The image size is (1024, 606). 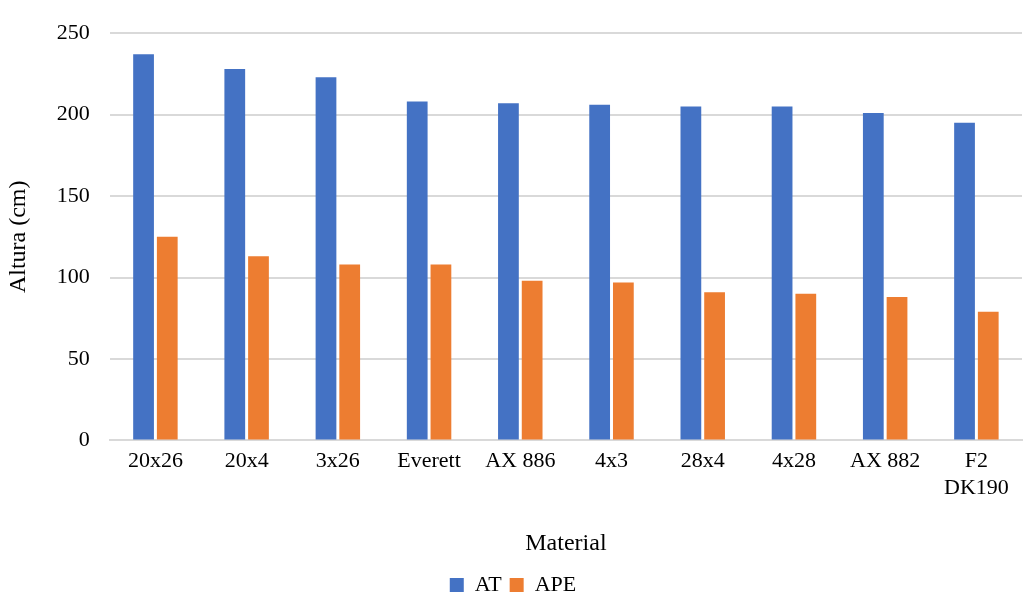 What do you see at coordinates (73, 194) in the screenshot?
I see `y-tick-label: 150` at bounding box center [73, 194].